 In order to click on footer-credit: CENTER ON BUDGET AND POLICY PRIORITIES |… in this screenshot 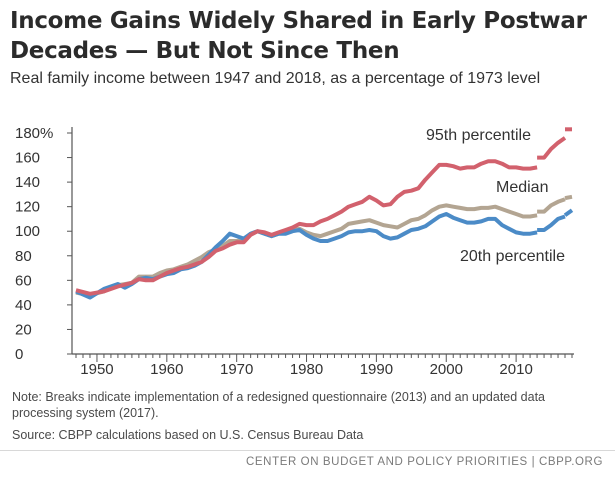, I will do `click(424, 462)`.